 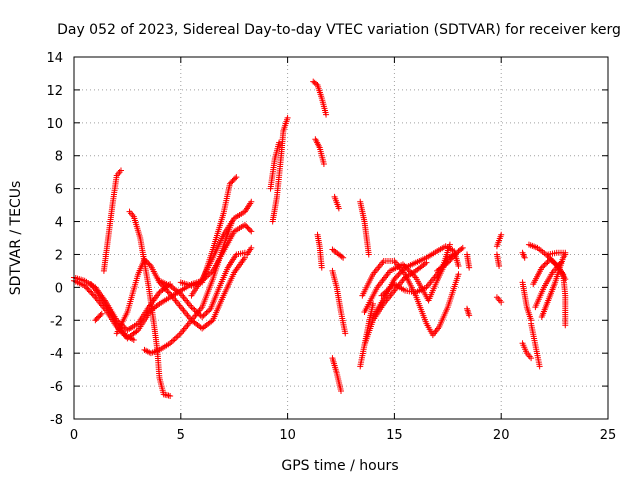 What do you see at coordinates (548, 285) in the screenshot?
I see `series-s42` at bounding box center [548, 285].